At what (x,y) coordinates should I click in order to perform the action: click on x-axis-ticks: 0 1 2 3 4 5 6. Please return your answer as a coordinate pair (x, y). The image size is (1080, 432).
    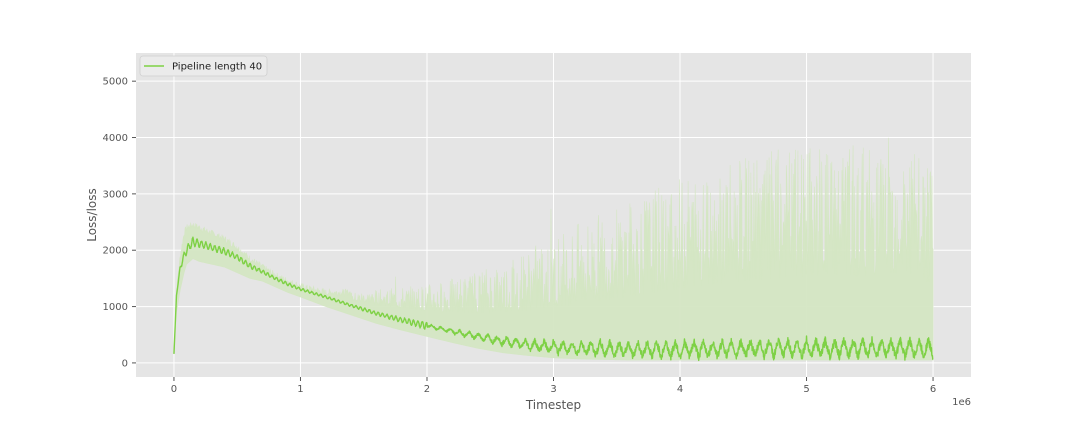
    Looking at the image, I should click on (553, 386).